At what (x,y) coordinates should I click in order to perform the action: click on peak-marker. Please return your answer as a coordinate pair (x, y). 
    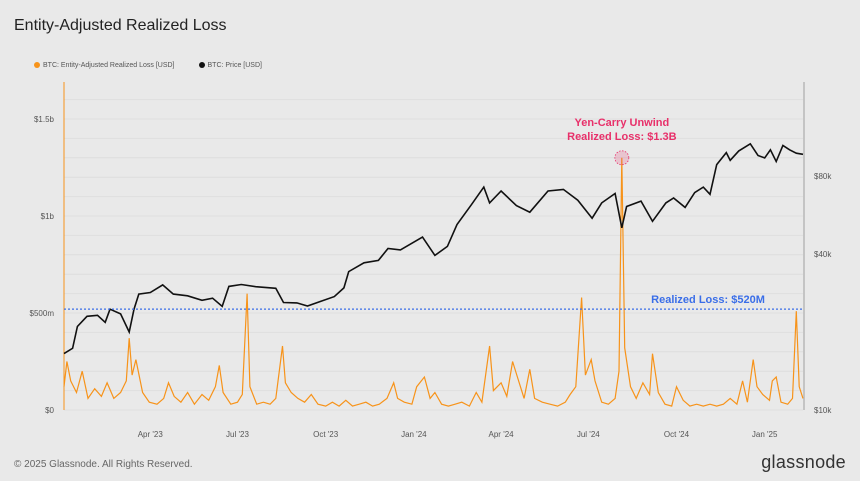
    Looking at the image, I should click on (622, 158).